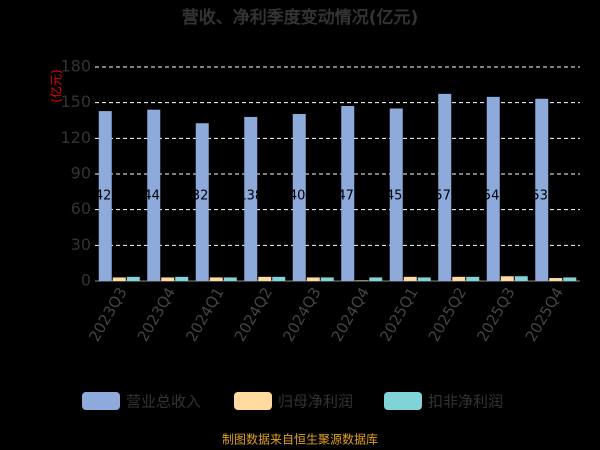  I want to click on legend-label: 营业总收入, so click(163, 402).